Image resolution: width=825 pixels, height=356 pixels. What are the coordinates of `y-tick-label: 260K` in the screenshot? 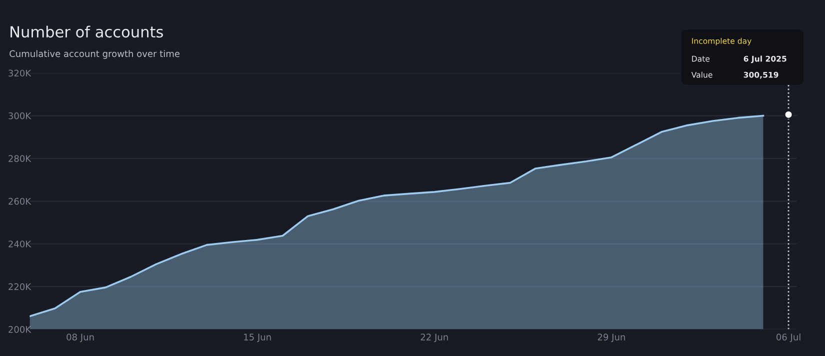 It's located at (20, 201).